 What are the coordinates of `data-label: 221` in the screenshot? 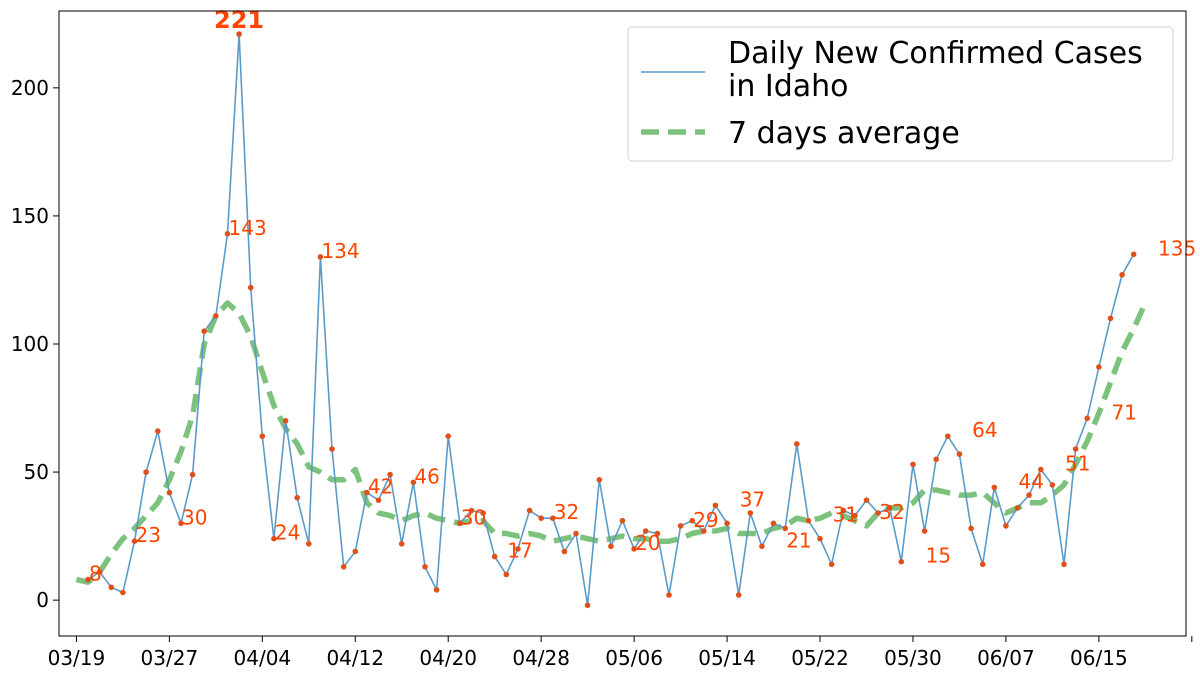 It's located at (239, 20).